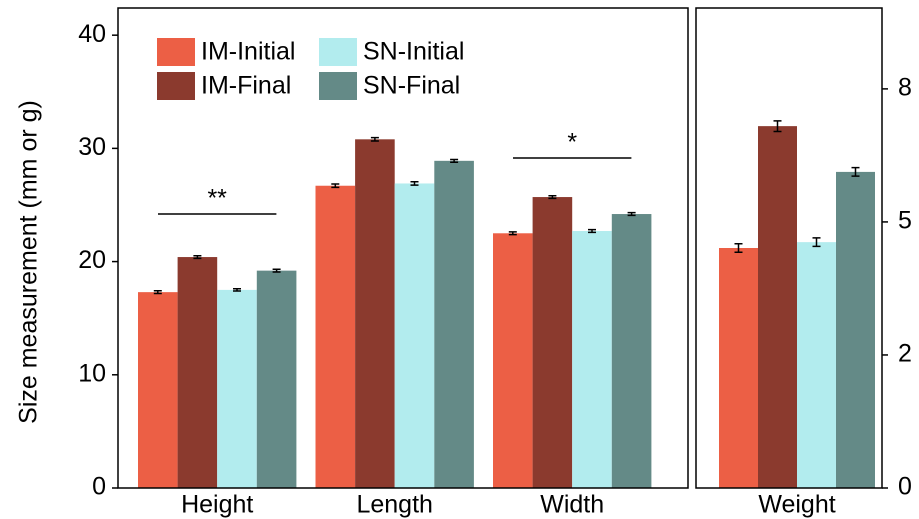 Image resolution: width=919 pixels, height=519 pixels. Describe the element at coordinates (217, 505) in the screenshot. I see `x-tick-label: Height` at that location.